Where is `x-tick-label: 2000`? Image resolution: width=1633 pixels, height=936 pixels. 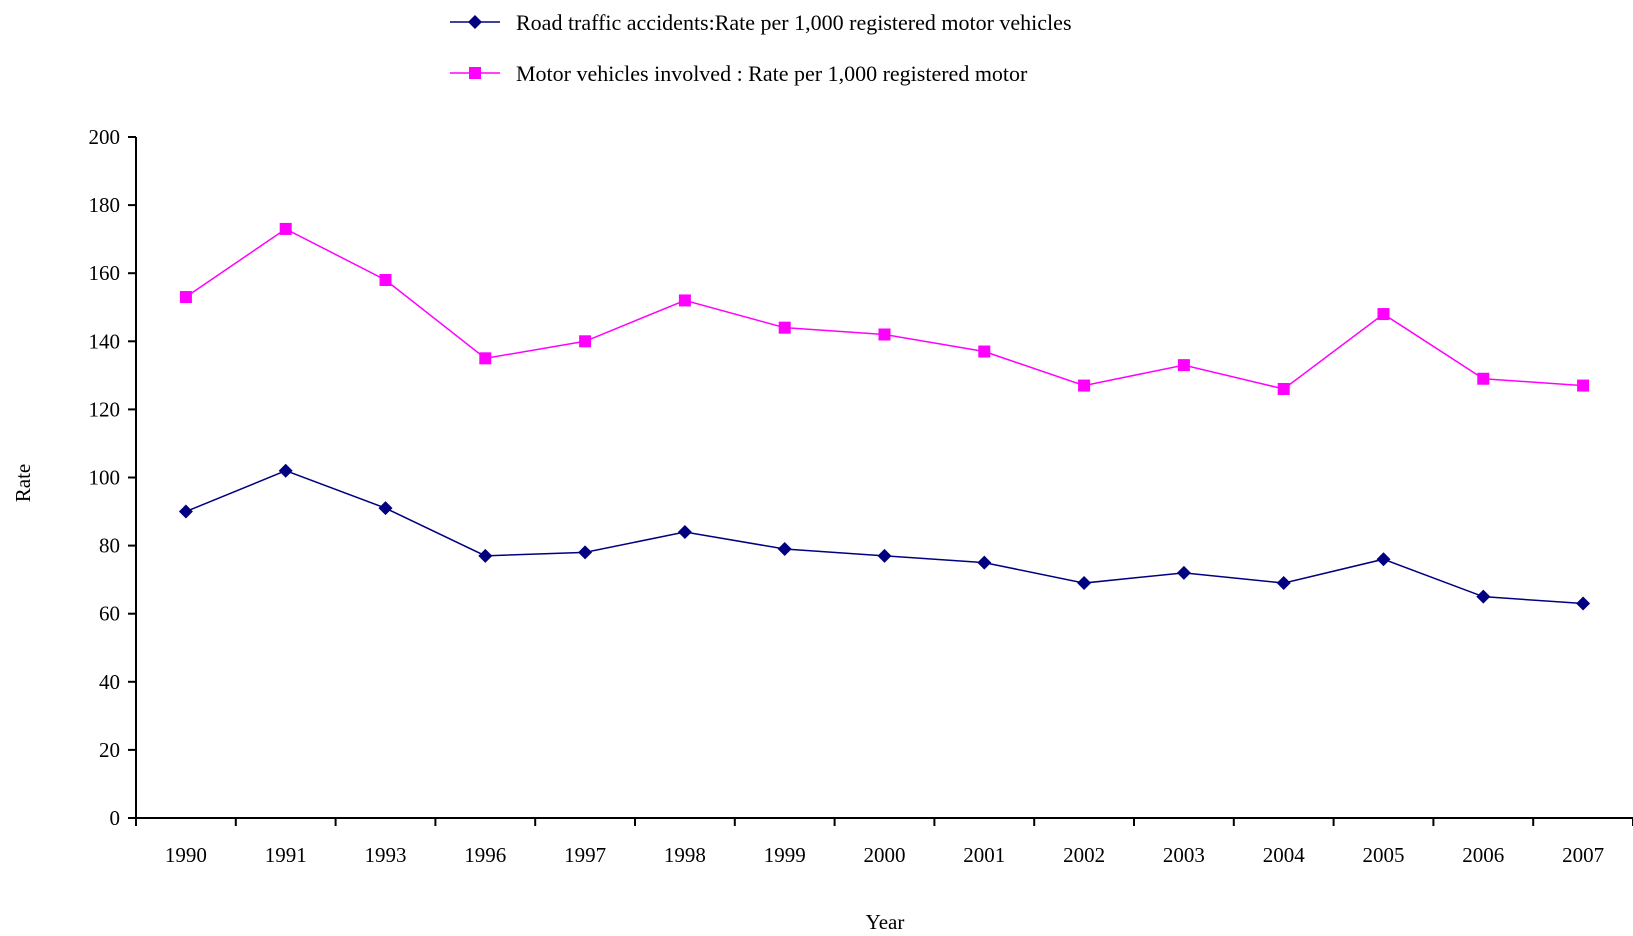 x-tick-label: 2000 is located at coordinates (885, 855).